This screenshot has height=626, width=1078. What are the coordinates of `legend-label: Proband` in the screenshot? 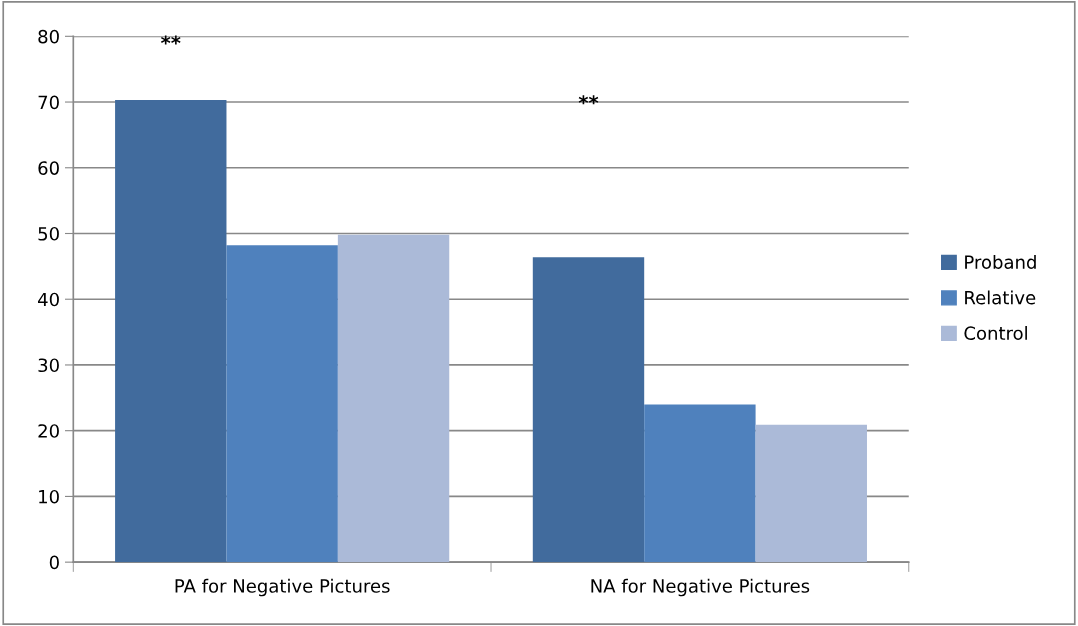 It's located at (1000, 261).